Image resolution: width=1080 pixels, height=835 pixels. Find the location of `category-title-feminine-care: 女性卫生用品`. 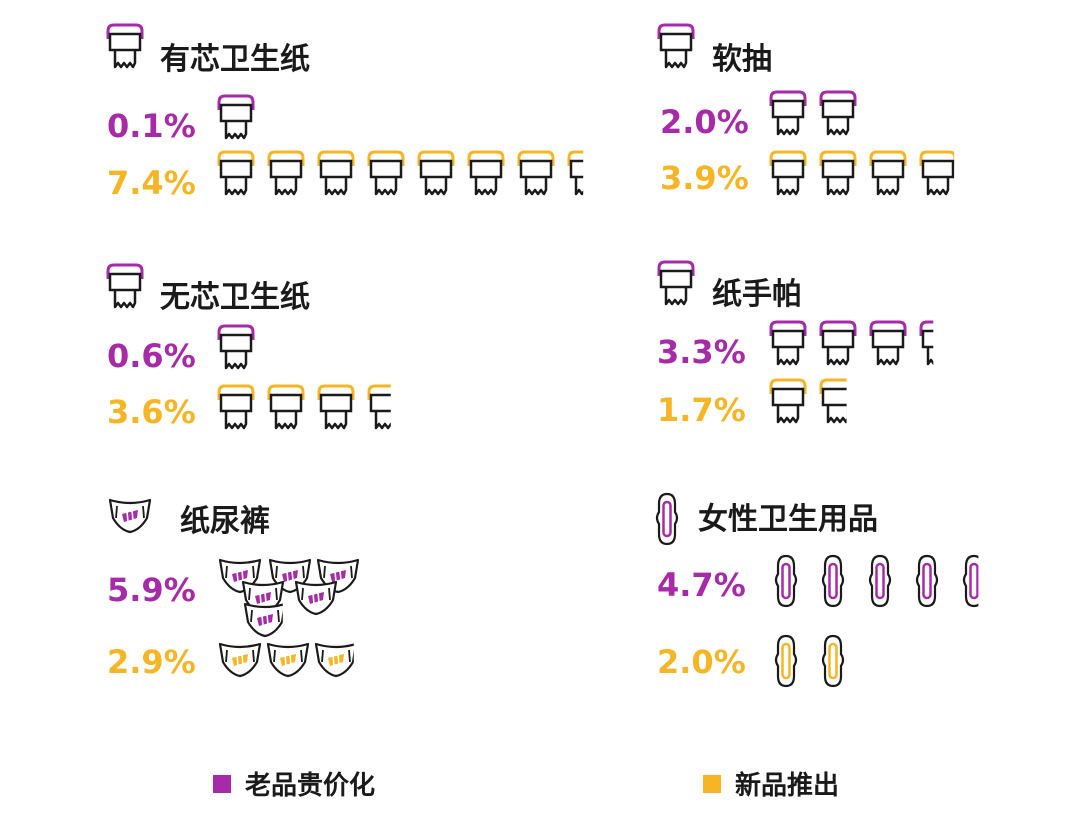

category-title-feminine-care: 女性卫生用品 is located at coordinates (788, 519).